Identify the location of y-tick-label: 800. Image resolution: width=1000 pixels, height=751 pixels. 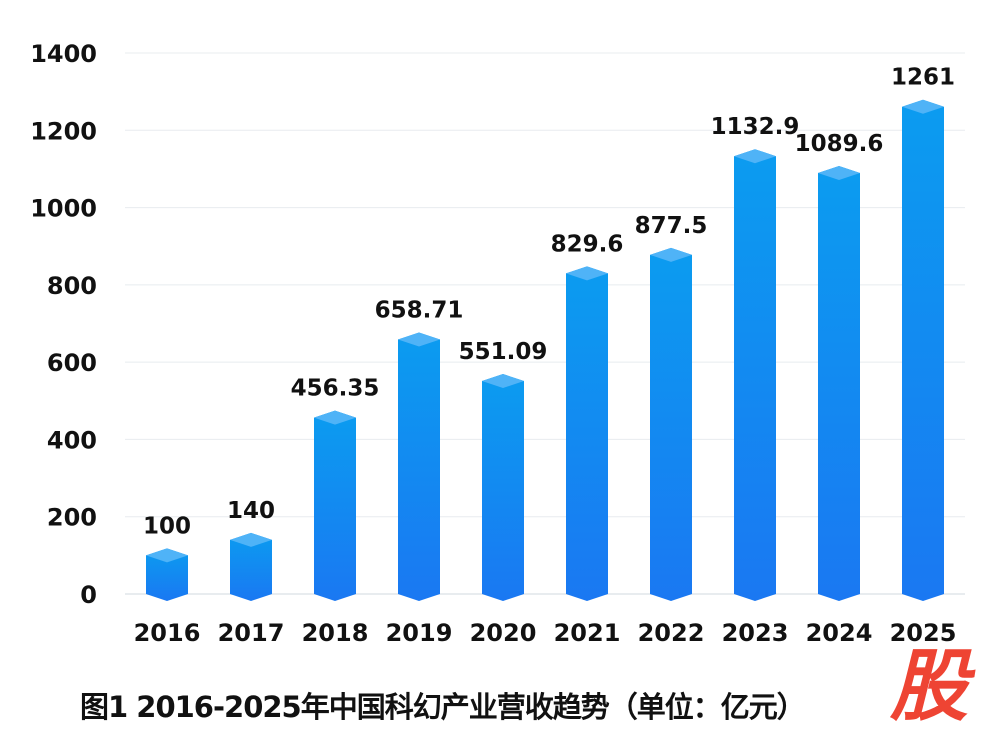
(72, 286).